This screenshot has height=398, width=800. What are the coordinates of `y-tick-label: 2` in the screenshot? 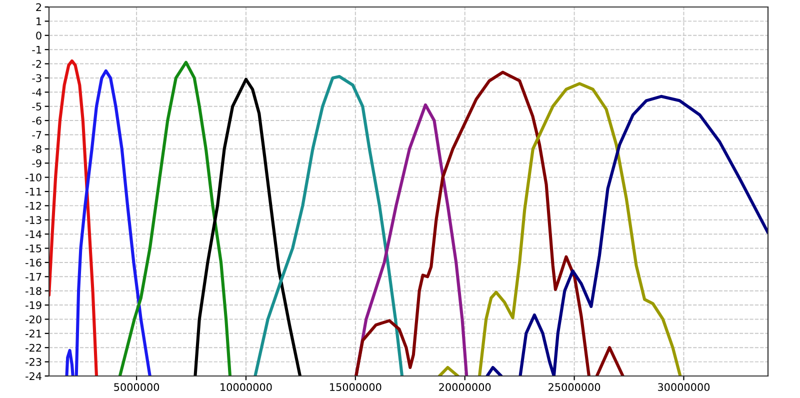 It's located at (39, 7).